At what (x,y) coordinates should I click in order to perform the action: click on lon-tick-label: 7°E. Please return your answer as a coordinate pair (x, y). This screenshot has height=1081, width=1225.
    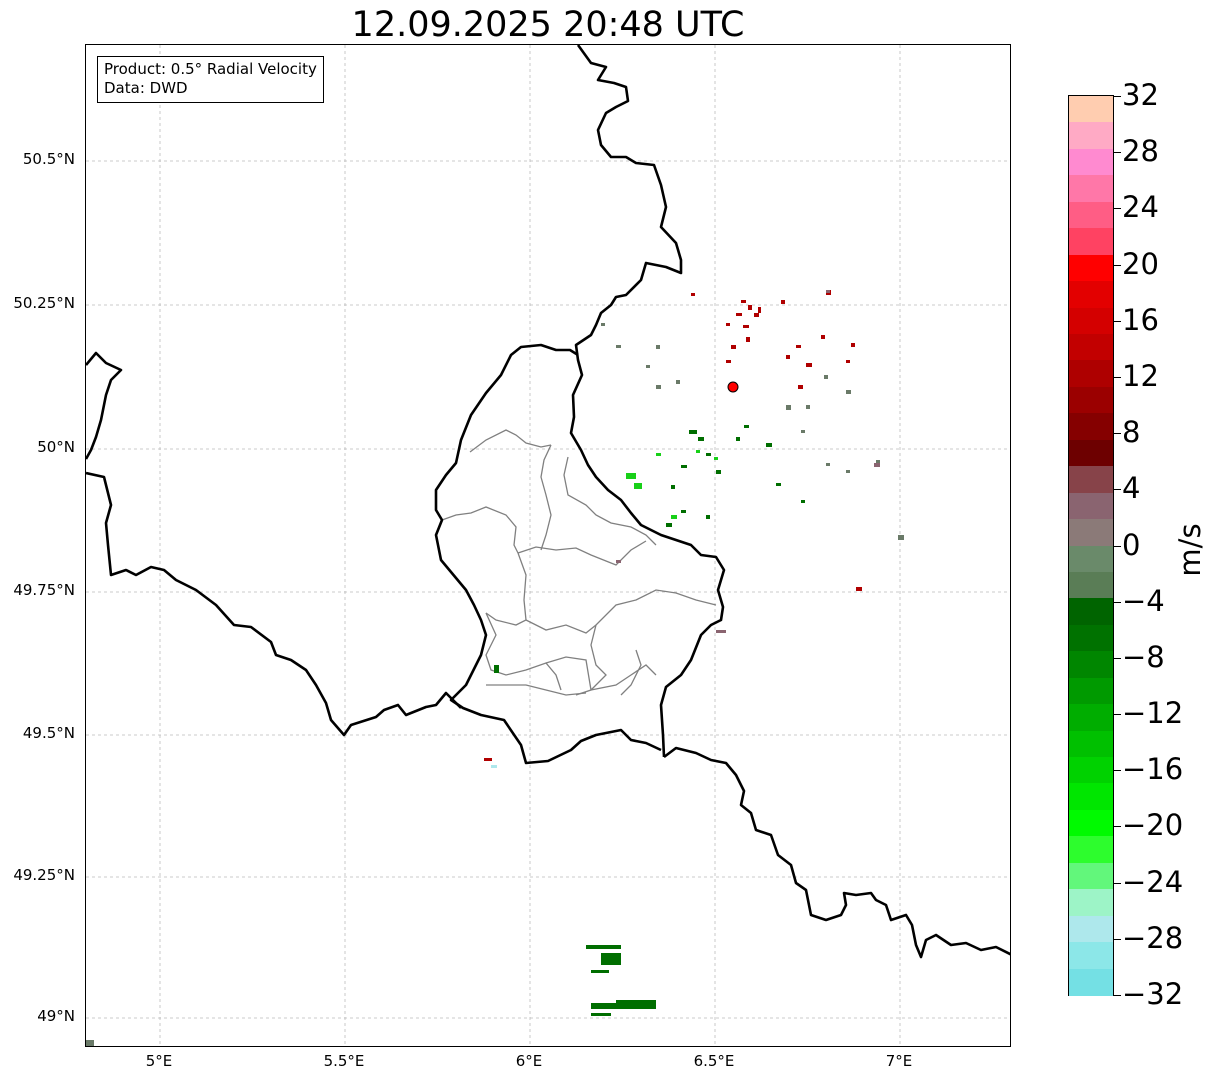
    Looking at the image, I should click on (899, 1061).